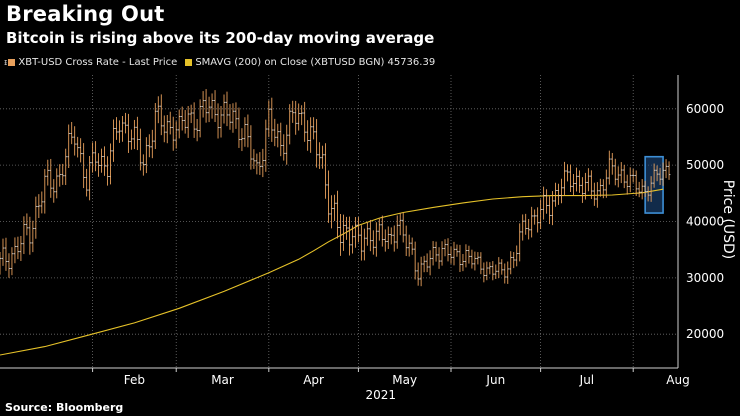  Describe the element at coordinates (404, 380) in the screenshot. I see `x-tick-label: May` at that location.